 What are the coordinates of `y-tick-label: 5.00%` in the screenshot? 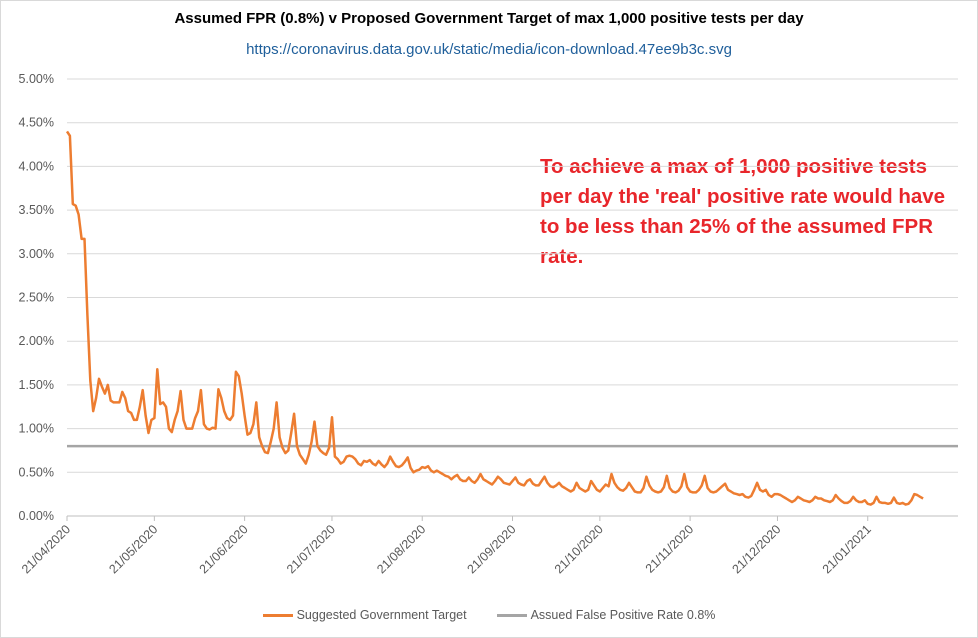 It's located at (36, 79).